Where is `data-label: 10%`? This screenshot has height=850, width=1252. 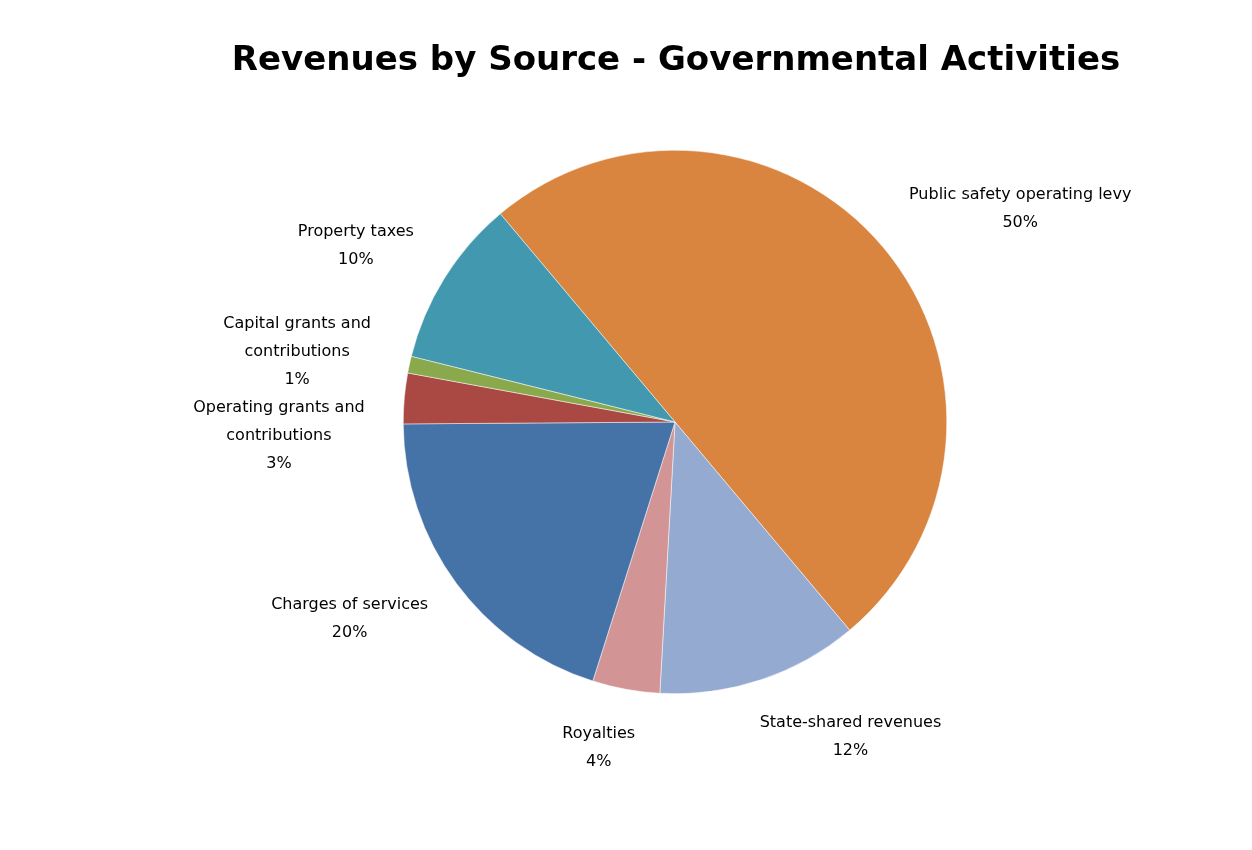 data-label: 10% is located at coordinates (356, 259).